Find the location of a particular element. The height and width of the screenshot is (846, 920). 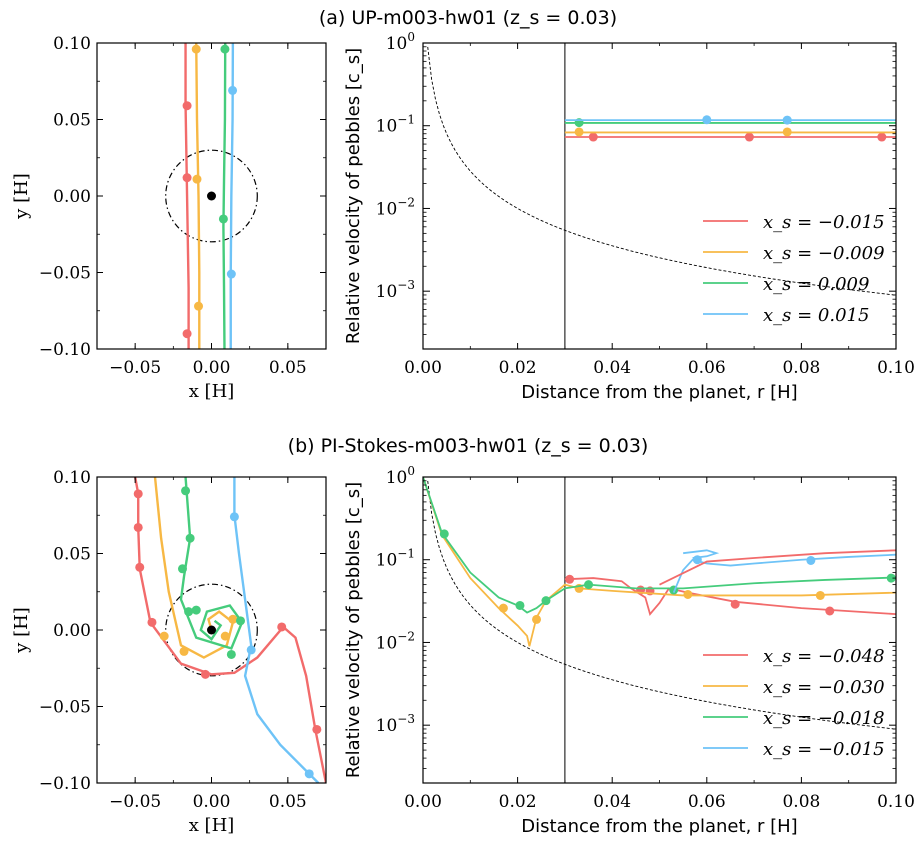

panel-title-1: (b) PI-Stokes-m003-hw01 (z_s = 0.03) is located at coordinates (468, 446).